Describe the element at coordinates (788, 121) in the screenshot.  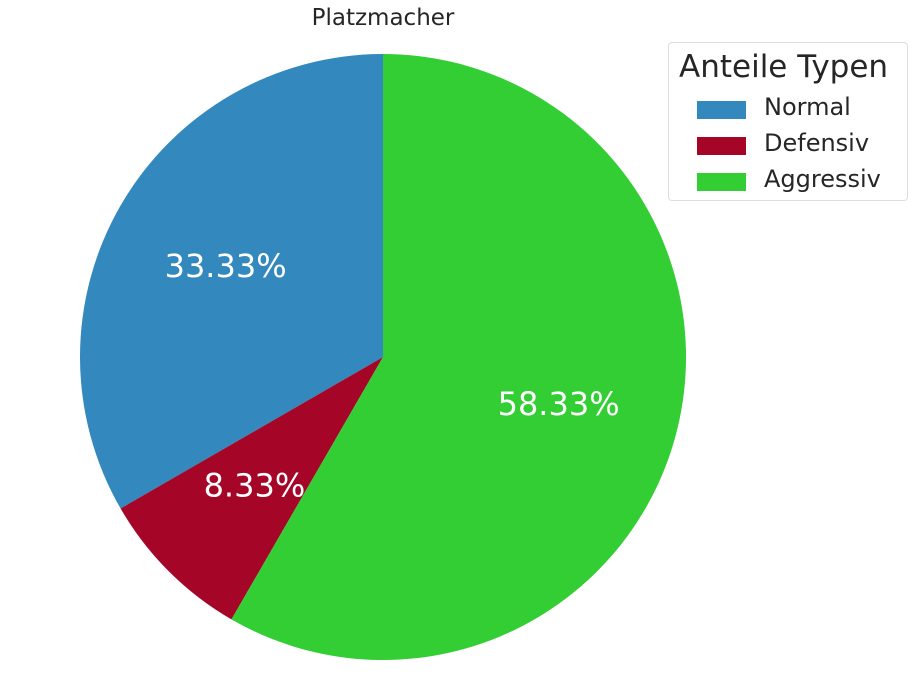
I see `legend: Anteile Typen Normal Defensiv Aggressiv` at that location.